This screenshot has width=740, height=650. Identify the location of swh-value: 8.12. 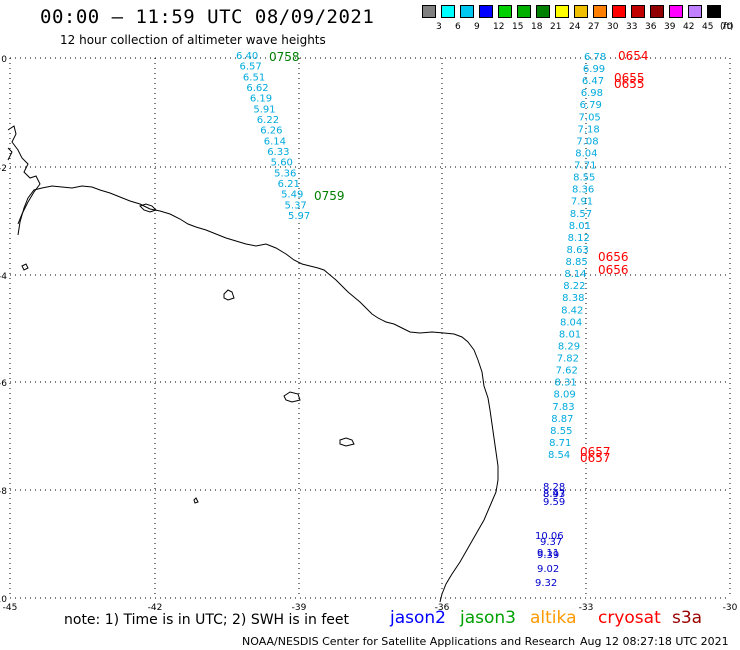
(579, 238).